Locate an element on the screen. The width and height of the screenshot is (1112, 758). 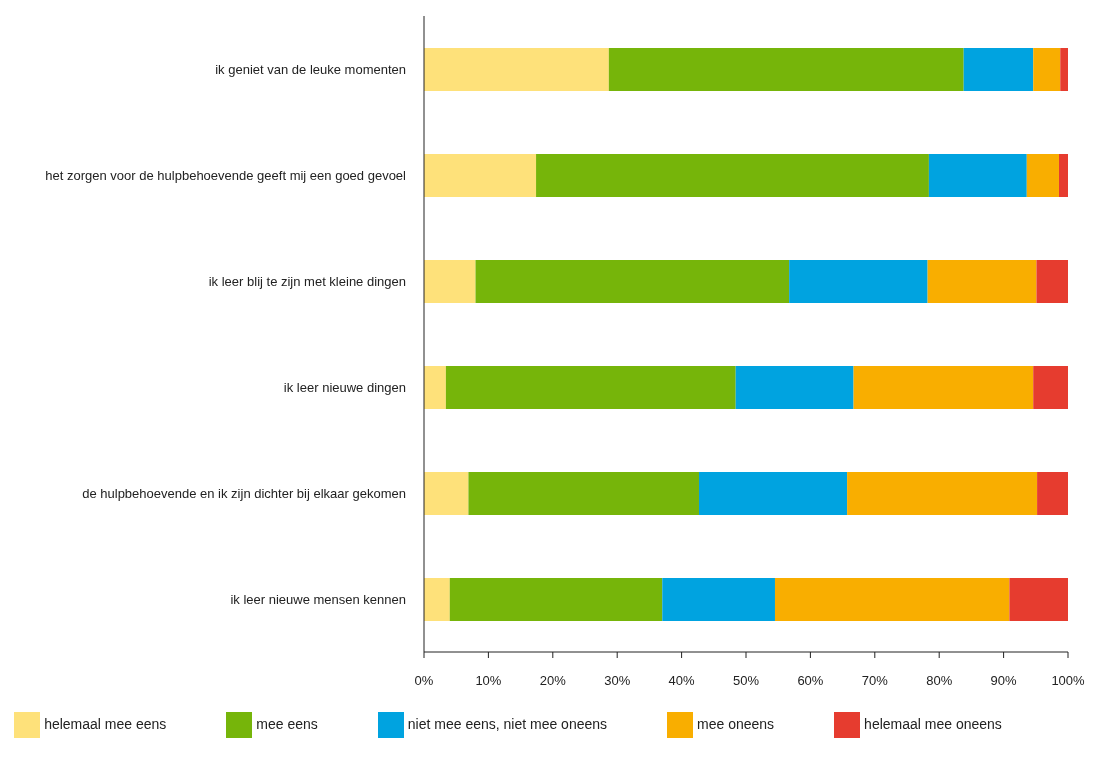
y-tick-label: ik leer nieuwe dingen is located at coordinates (344, 387).